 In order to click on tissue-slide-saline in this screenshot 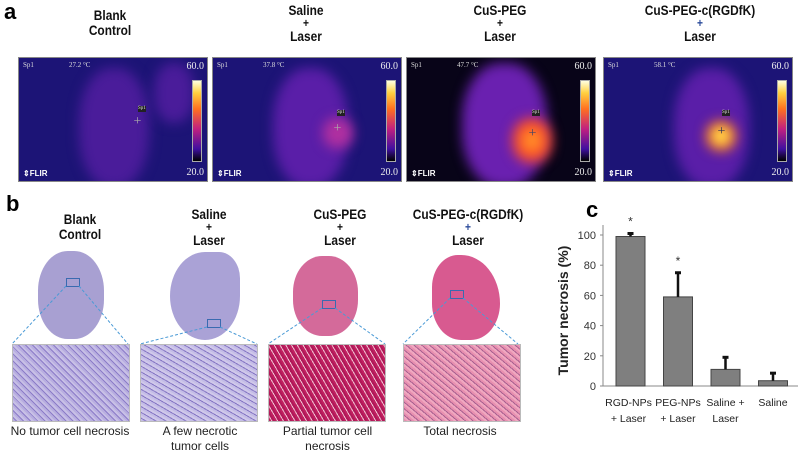, I will do `click(205, 296)`.